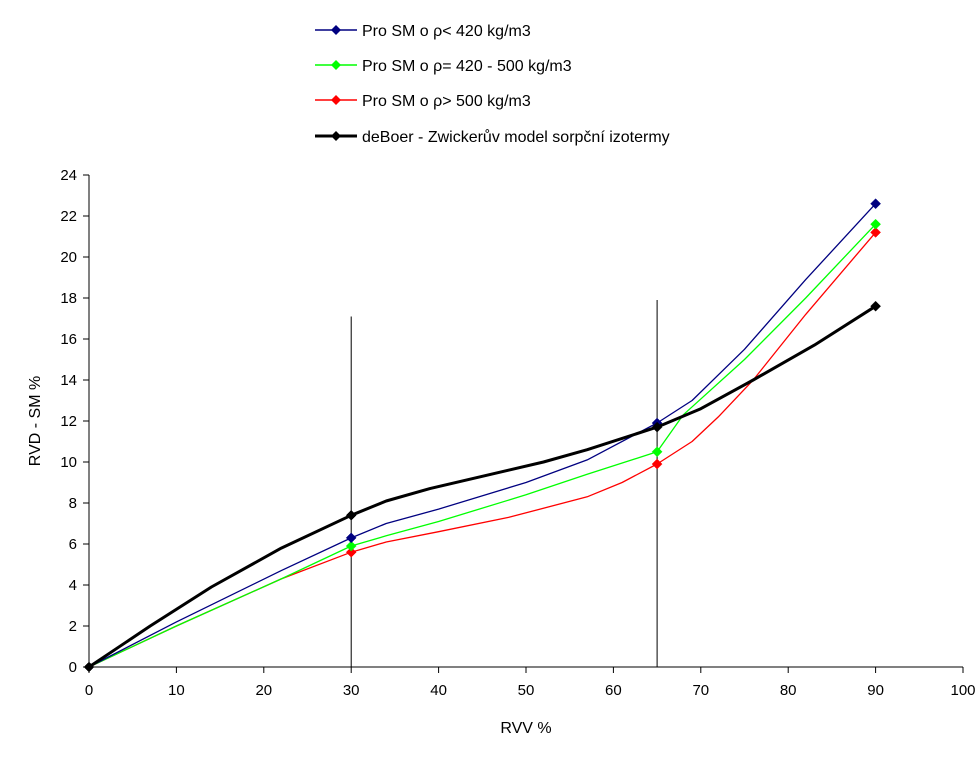  Describe the element at coordinates (68, 462) in the screenshot. I see `y-tick-label: 10` at that location.